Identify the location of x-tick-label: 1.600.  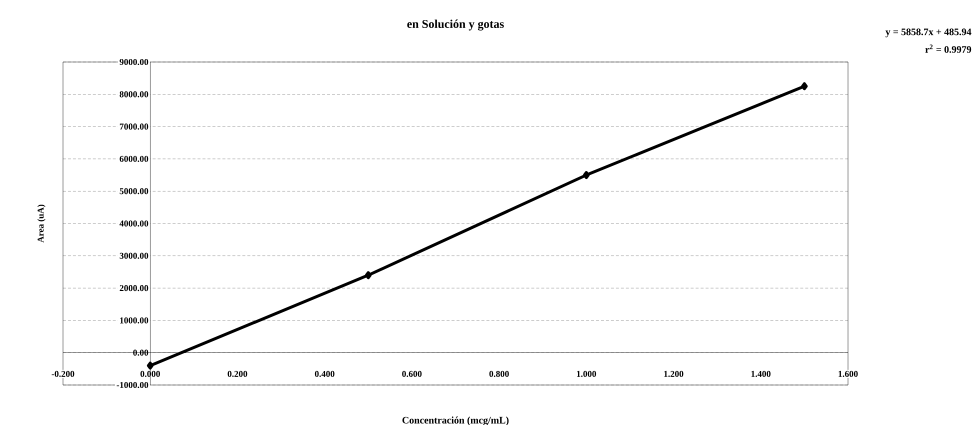
(848, 373).